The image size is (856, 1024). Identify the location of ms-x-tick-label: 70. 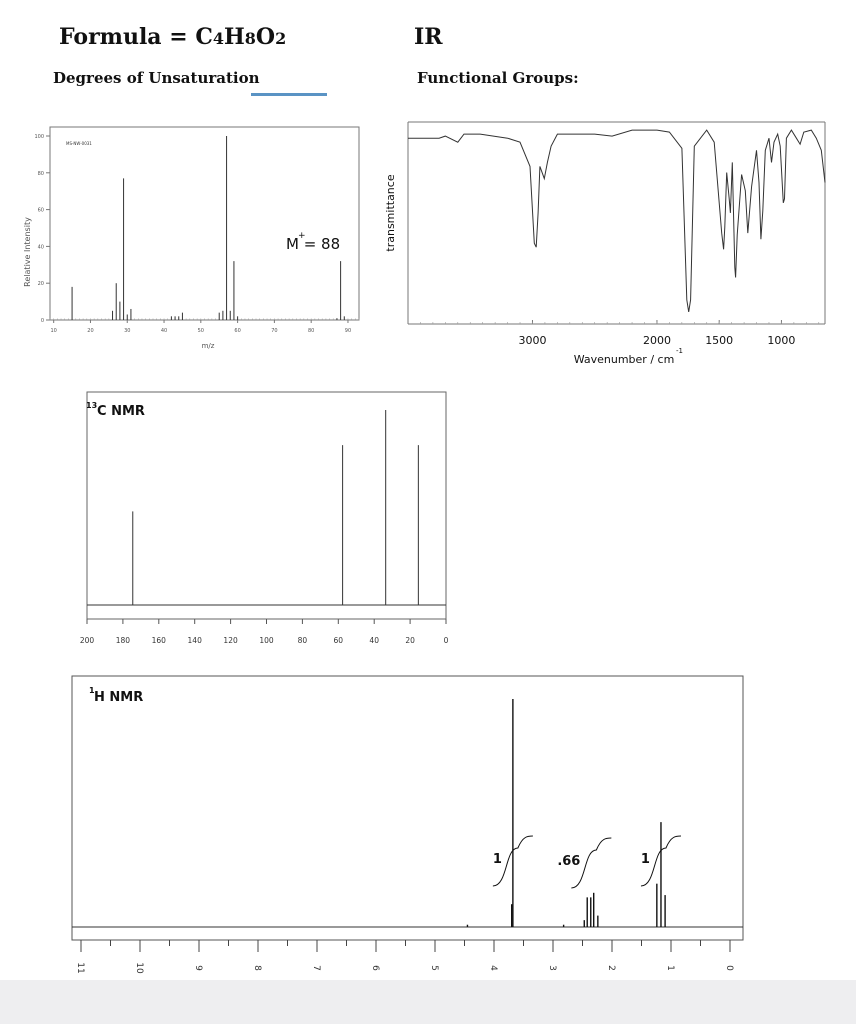
(274, 331).